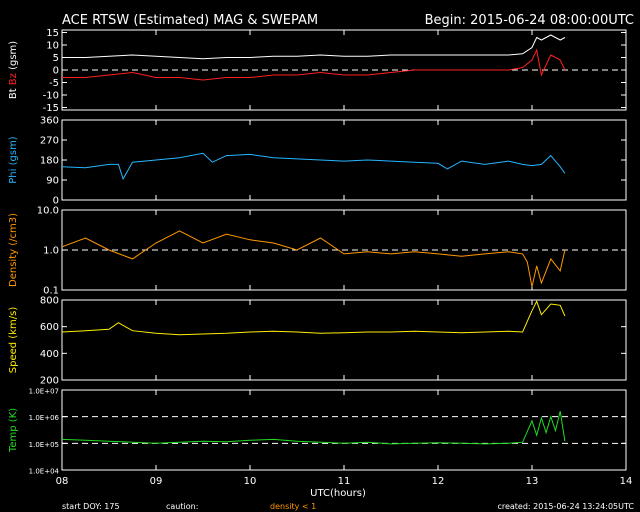  Describe the element at coordinates (49, 354) in the screenshot. I see `y-tick-label: 400` at that location.